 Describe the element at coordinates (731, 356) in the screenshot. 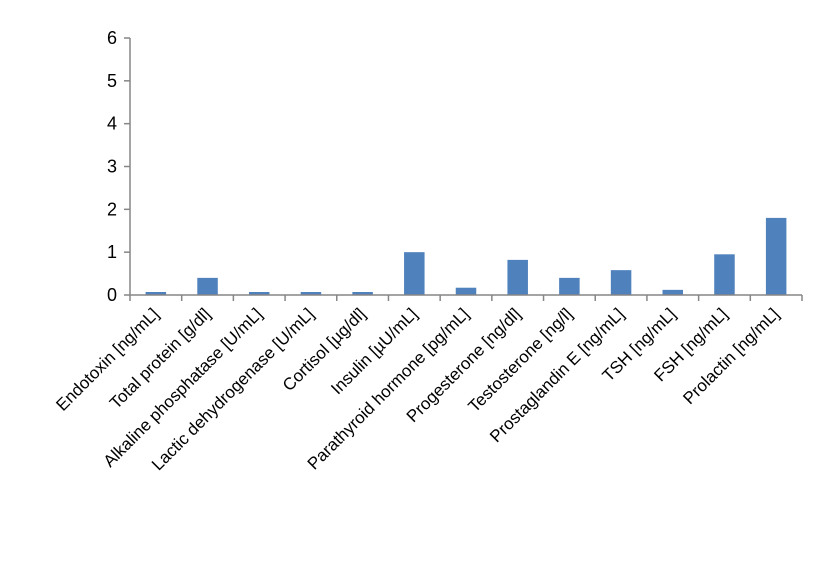

I see `x-category-label: Prolactin [ng/mL]` at that location.